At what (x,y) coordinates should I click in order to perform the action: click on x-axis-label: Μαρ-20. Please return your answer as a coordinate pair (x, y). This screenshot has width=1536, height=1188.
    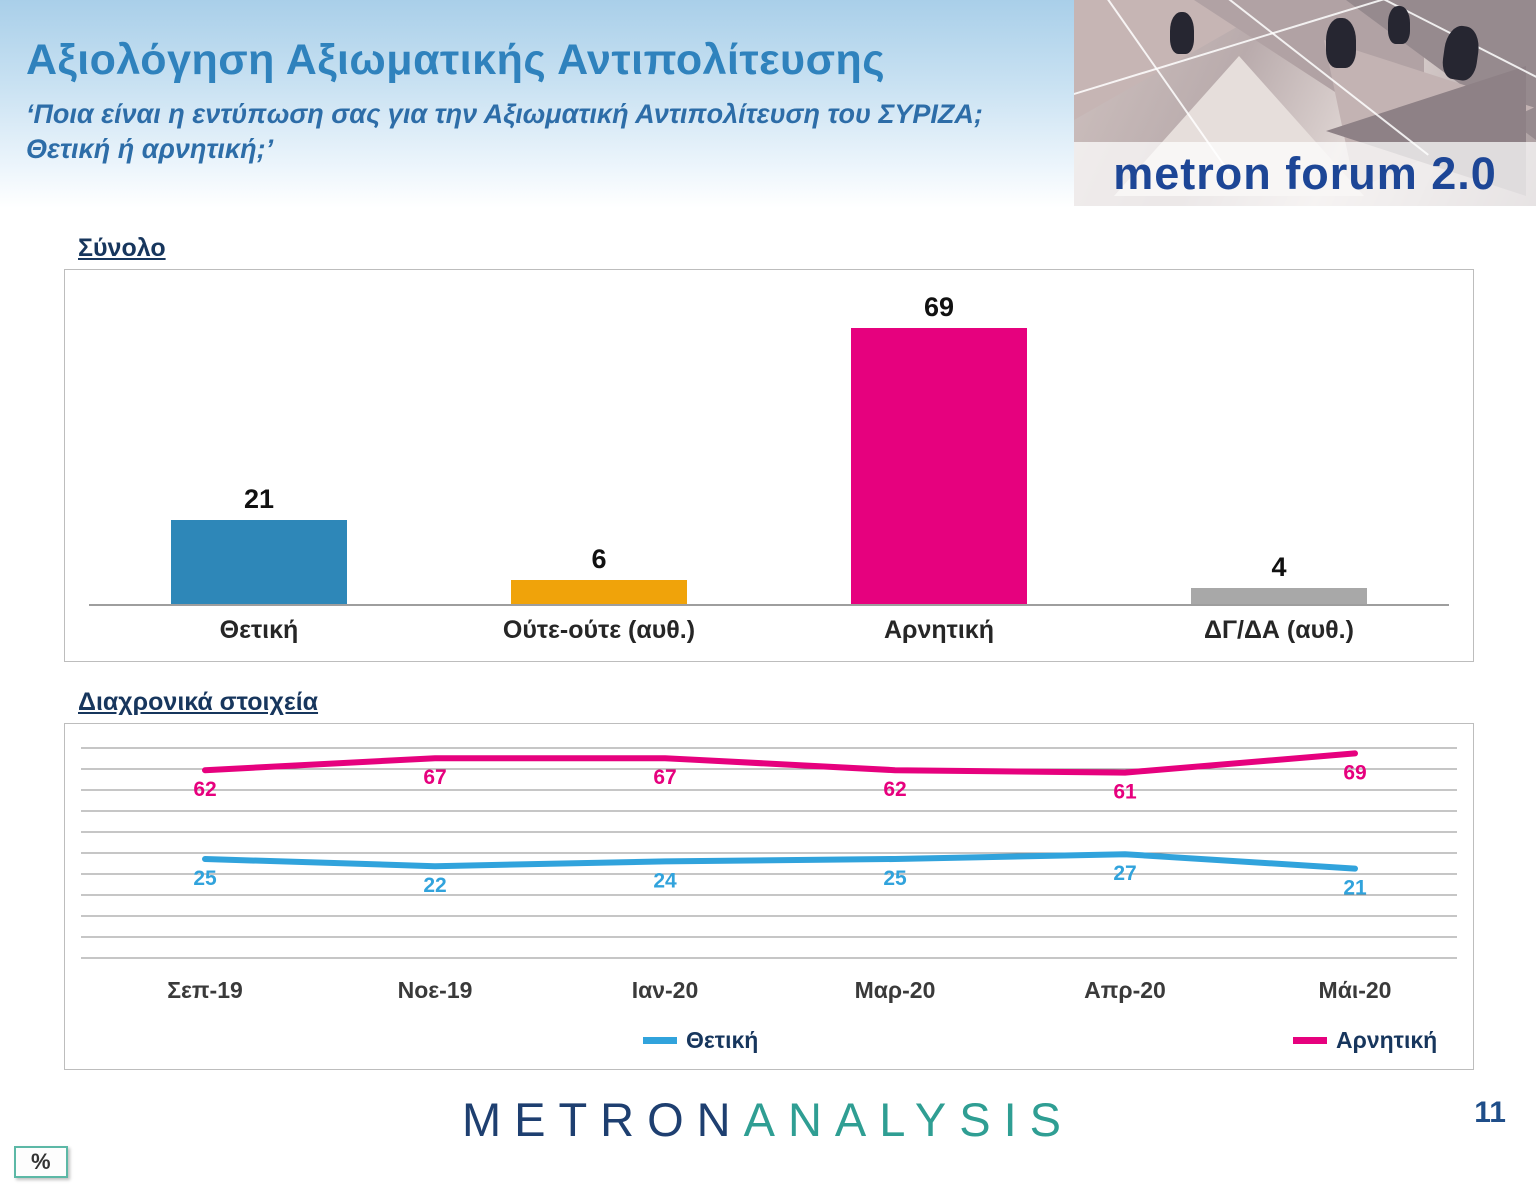
    Looking at the image, I should click on (895, 990).